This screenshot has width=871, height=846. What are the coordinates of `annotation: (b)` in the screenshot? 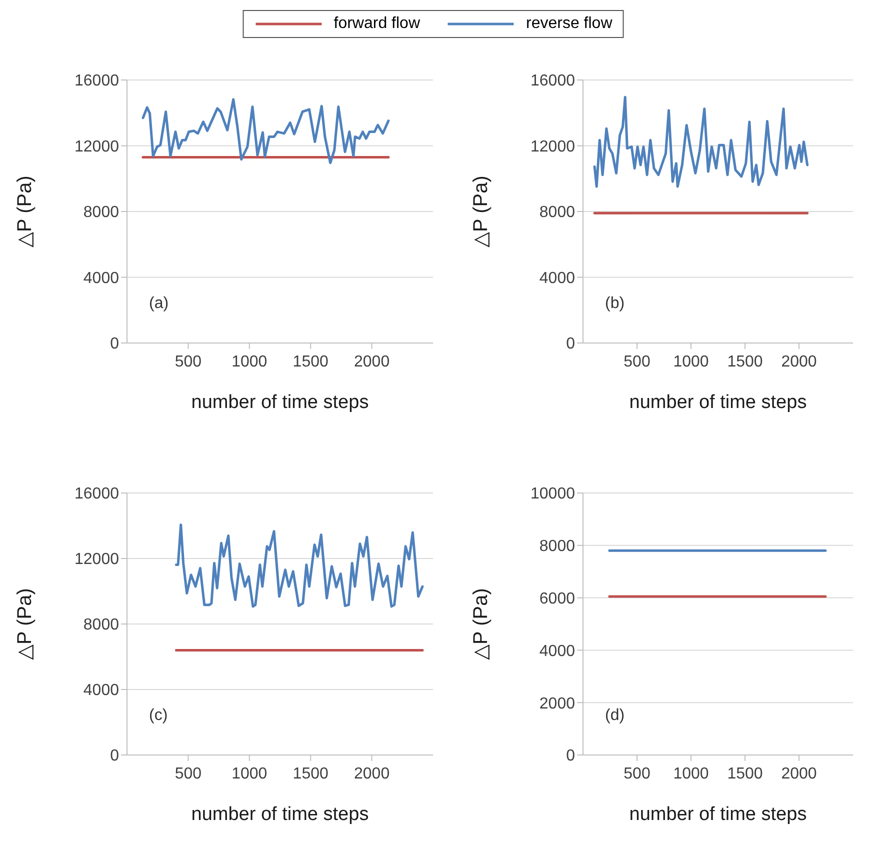 It's located at (615, 304).